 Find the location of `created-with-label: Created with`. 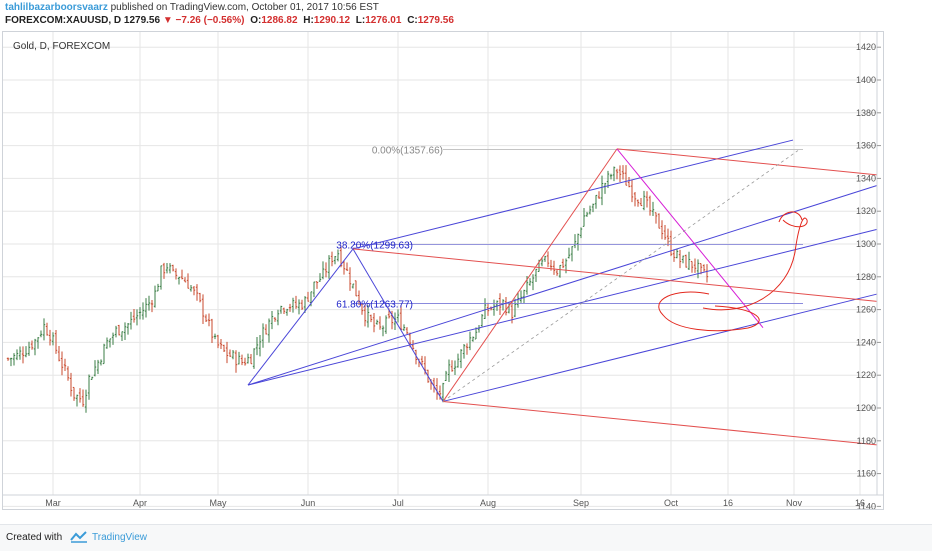

created-with-label: Created with is located at coordinates (34, 537).